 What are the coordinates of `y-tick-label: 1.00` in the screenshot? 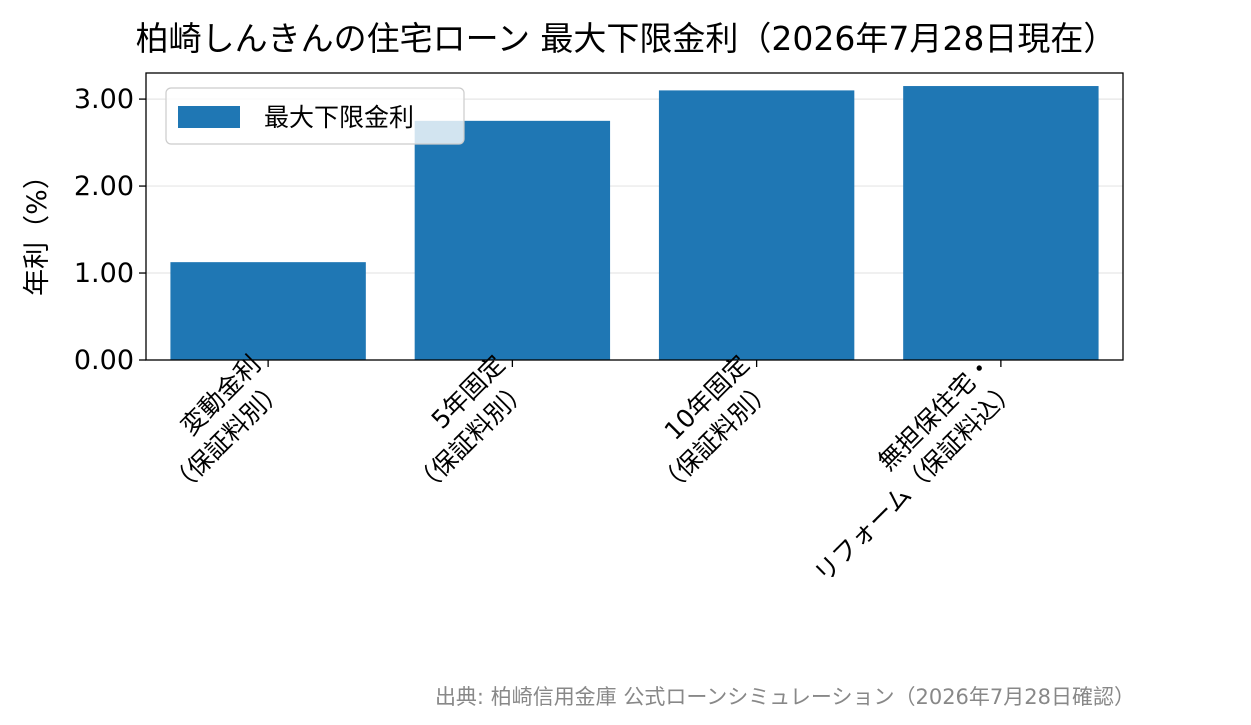 It's located at (104, 273).